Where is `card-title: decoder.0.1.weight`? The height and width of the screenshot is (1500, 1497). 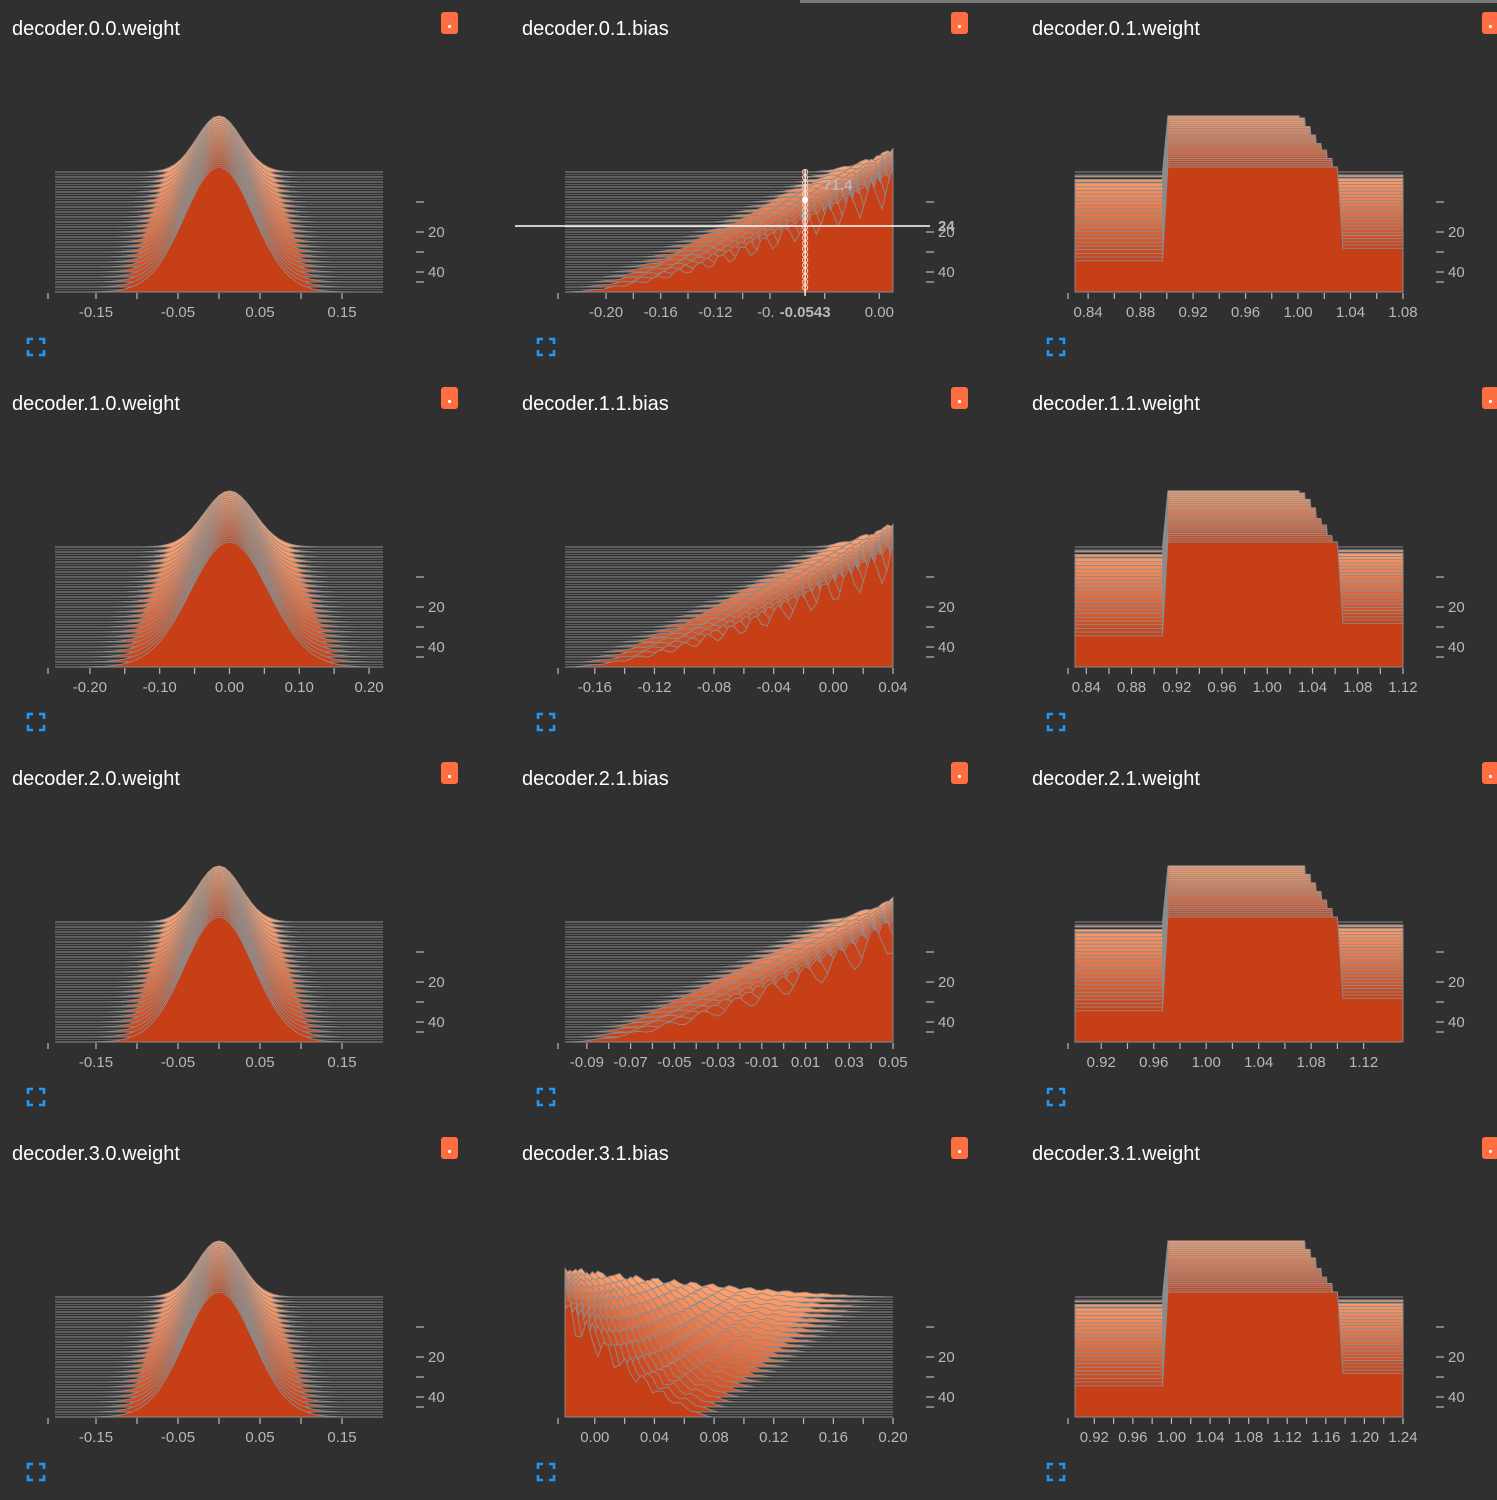 card-title: decoder.0.1.weight is located at coordinates (1116, 29).